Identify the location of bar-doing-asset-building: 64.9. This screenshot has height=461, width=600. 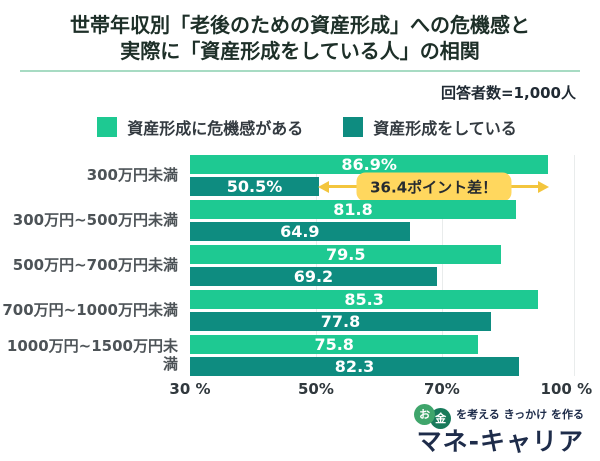
(300, 231).